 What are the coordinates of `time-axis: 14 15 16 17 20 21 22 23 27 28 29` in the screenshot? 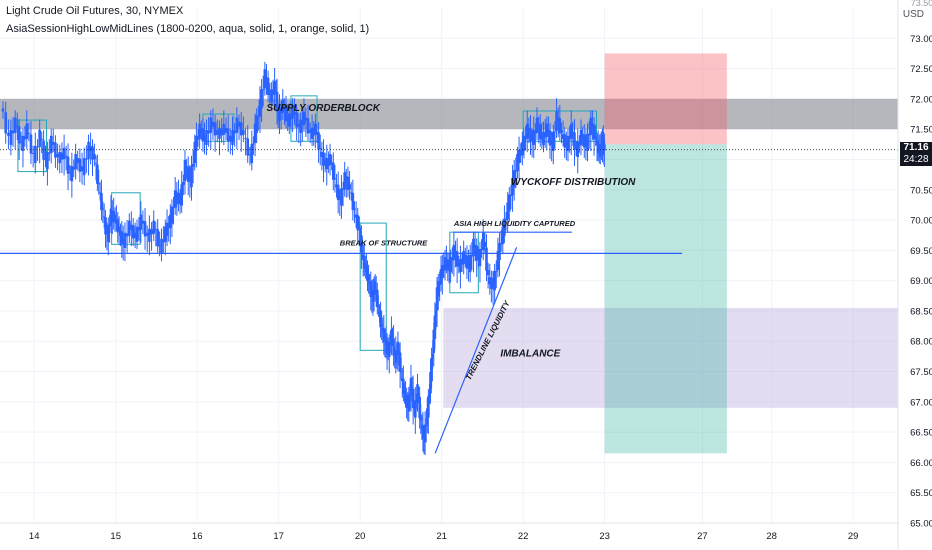 It's located at (449, 532).